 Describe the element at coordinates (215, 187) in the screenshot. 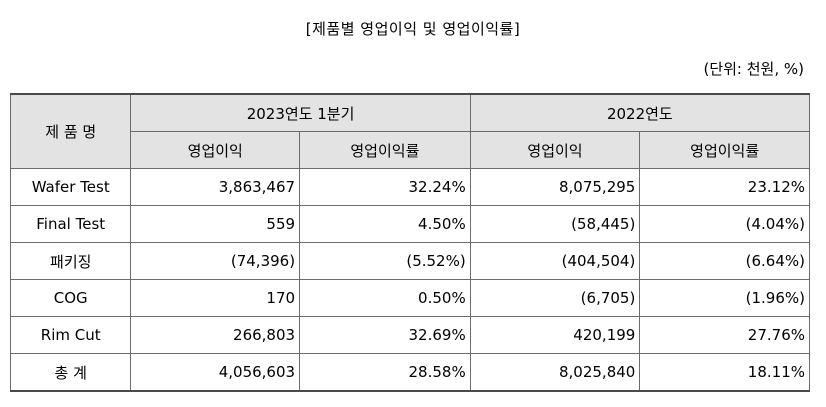

I see `op-profit-2023q1: 3,863,467` at that location.